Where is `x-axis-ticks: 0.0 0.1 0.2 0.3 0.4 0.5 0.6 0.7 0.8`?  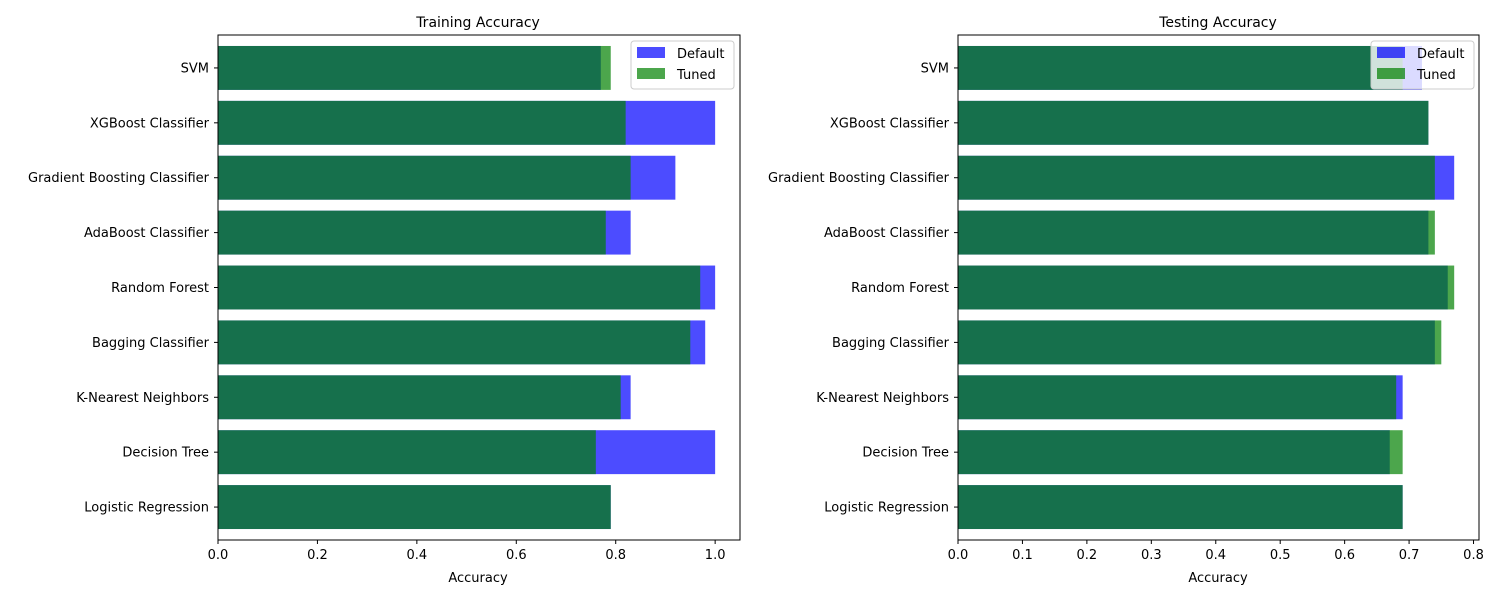 x-axis-ticks: 0.0 0.1 0.2 0.3 0.4 0.5 0.6 0.7 0.8 is located at coordinates (1216, 551).